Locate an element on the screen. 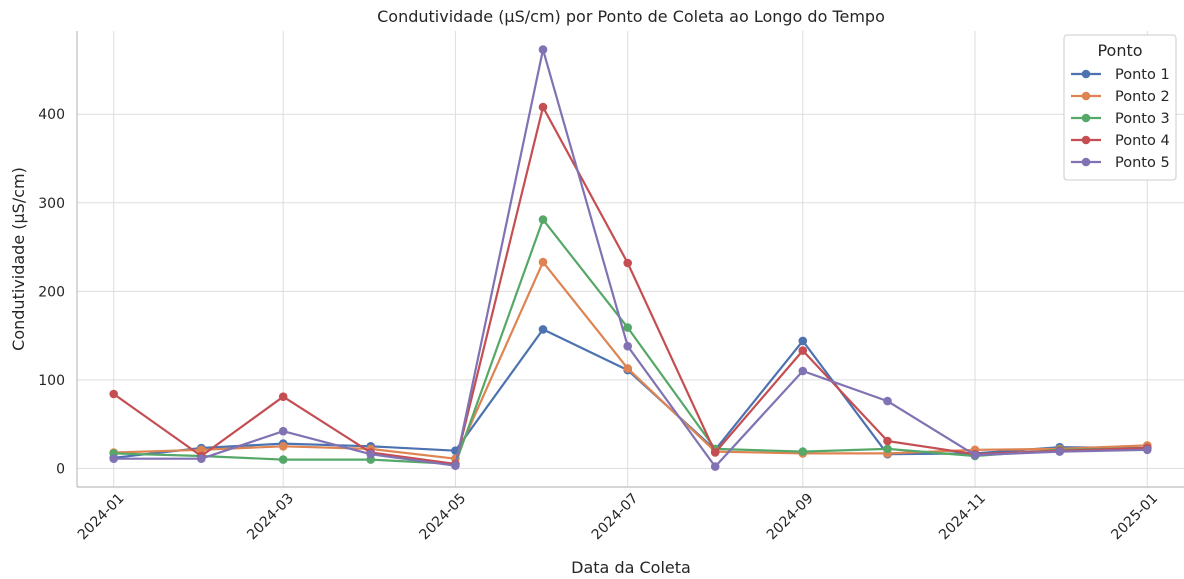 The height and width of the screenshot is (579, 1184). x-tick-label: 2025-01 is located at coordinates (1134, 517).